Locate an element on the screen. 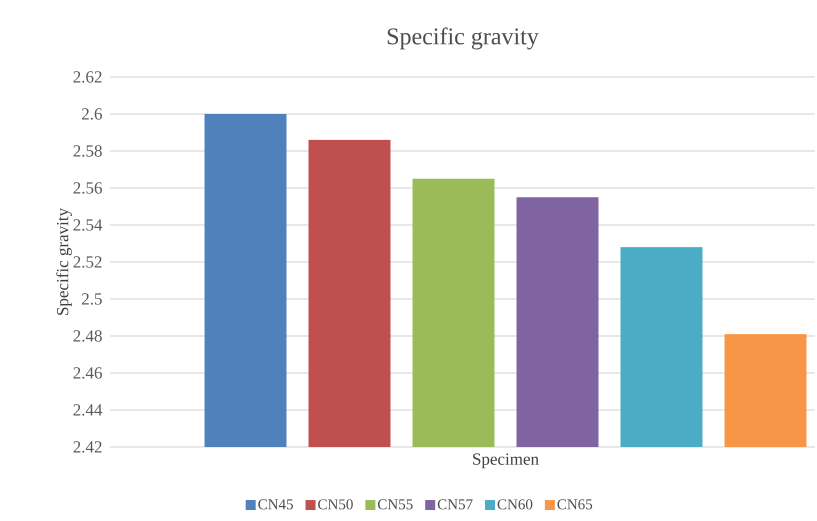 The image size is (817, 521). y-axis-title: Specific gravity is located at coordinates (64, 261).